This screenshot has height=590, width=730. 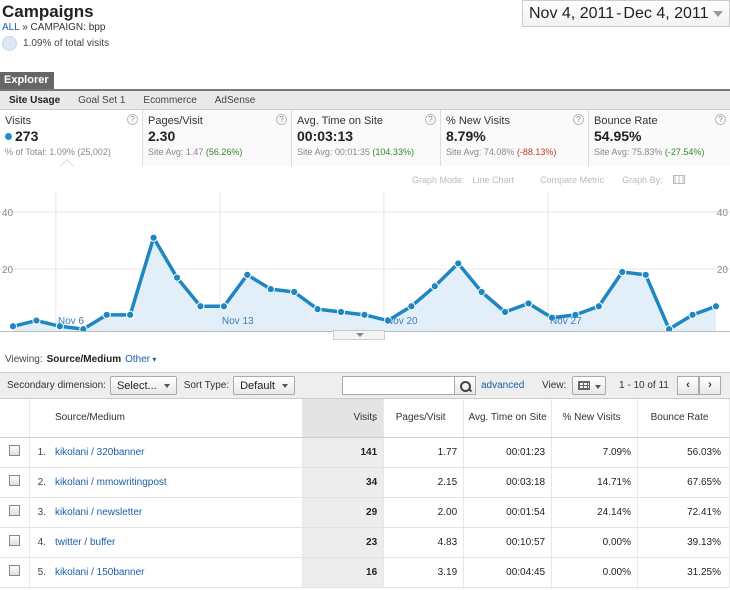 What do you see at coordinates (642, 180) in the screenshot?
I see `graph-by-label: Graph By:` at bounding box center [642, 180].